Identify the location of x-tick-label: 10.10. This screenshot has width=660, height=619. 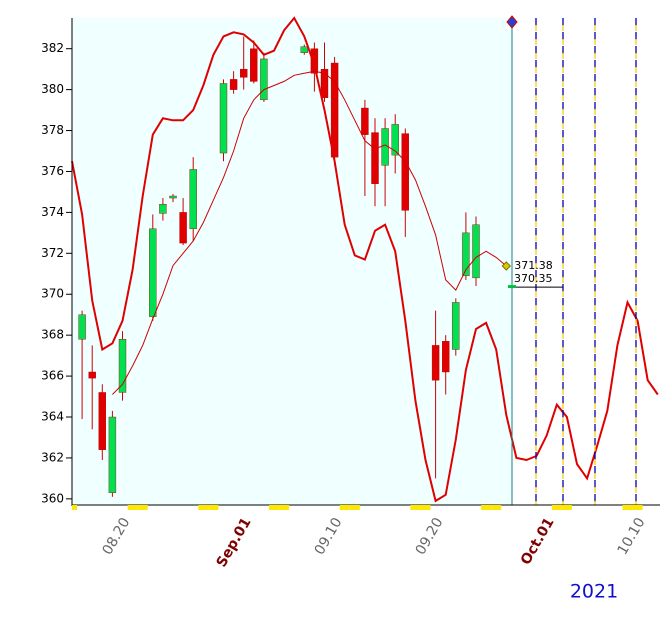
(632, 536).